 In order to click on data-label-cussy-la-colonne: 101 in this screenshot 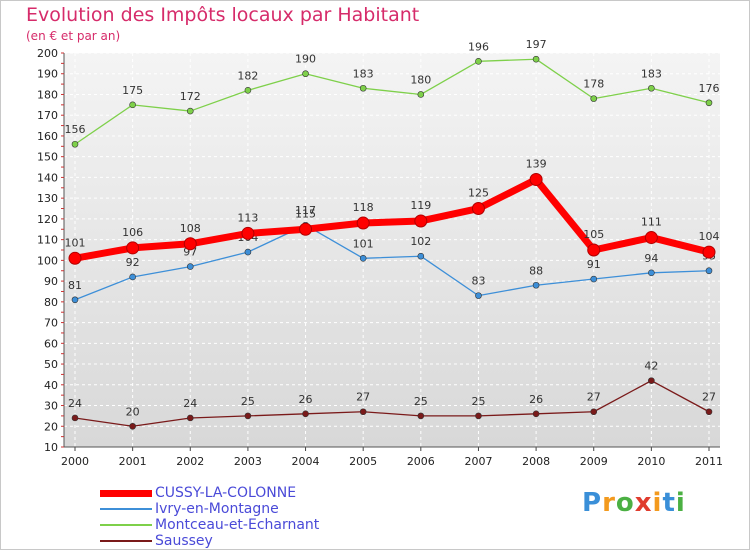, I will do `click(75, 242)`.